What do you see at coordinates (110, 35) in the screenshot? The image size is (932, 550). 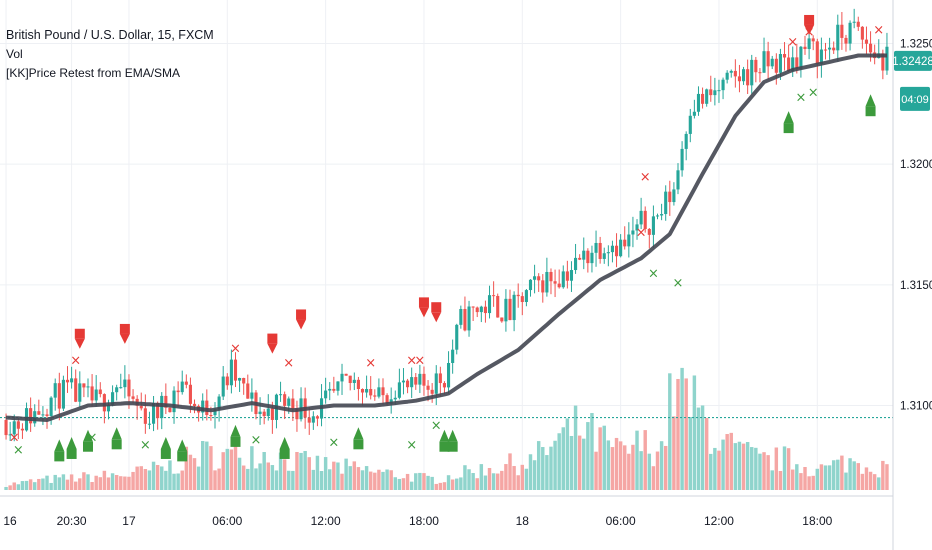 I see `legend-symbol: British Pound / U.S. Dollar, 15, FXCM` at bounding box center [110, 35].